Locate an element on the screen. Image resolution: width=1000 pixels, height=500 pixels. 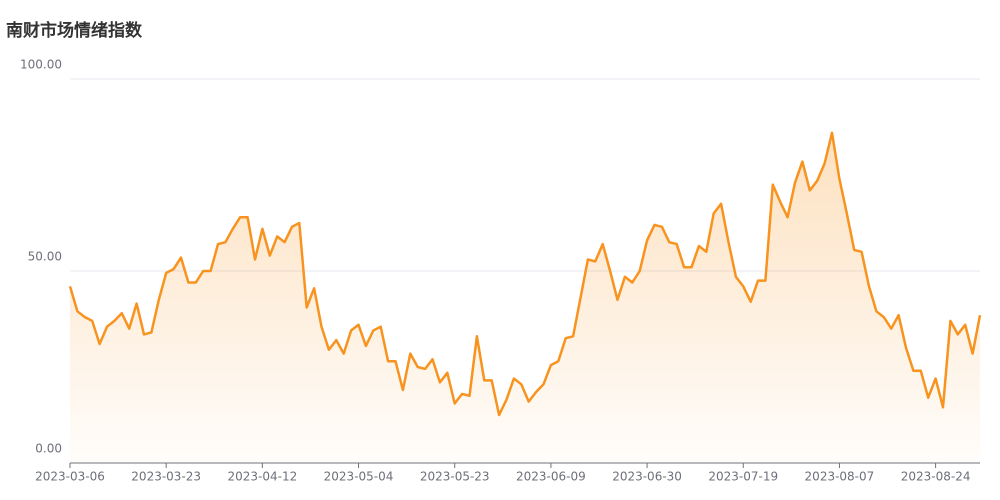
x-tick-label: 2023-03-23 is located at coordinates (166, 477).